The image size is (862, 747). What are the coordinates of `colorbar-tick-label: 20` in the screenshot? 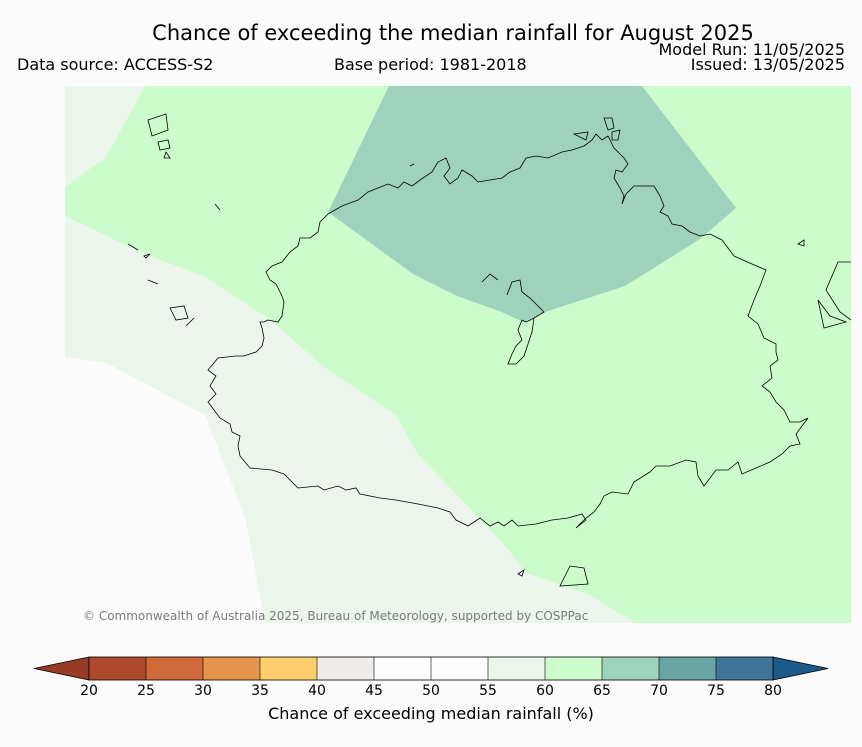 It's located at (89, 691).